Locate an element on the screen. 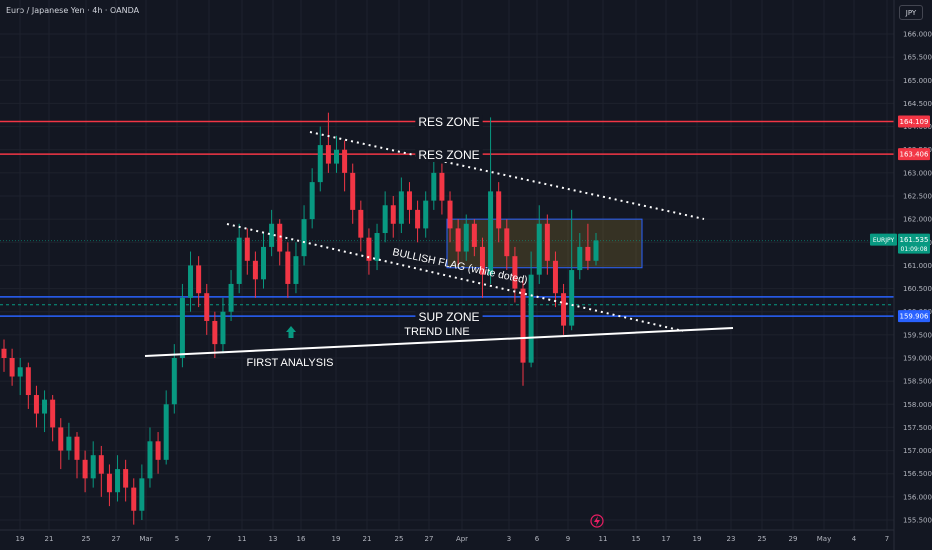  price-badge-label: 163.406 is located at coordinates (914, 155).